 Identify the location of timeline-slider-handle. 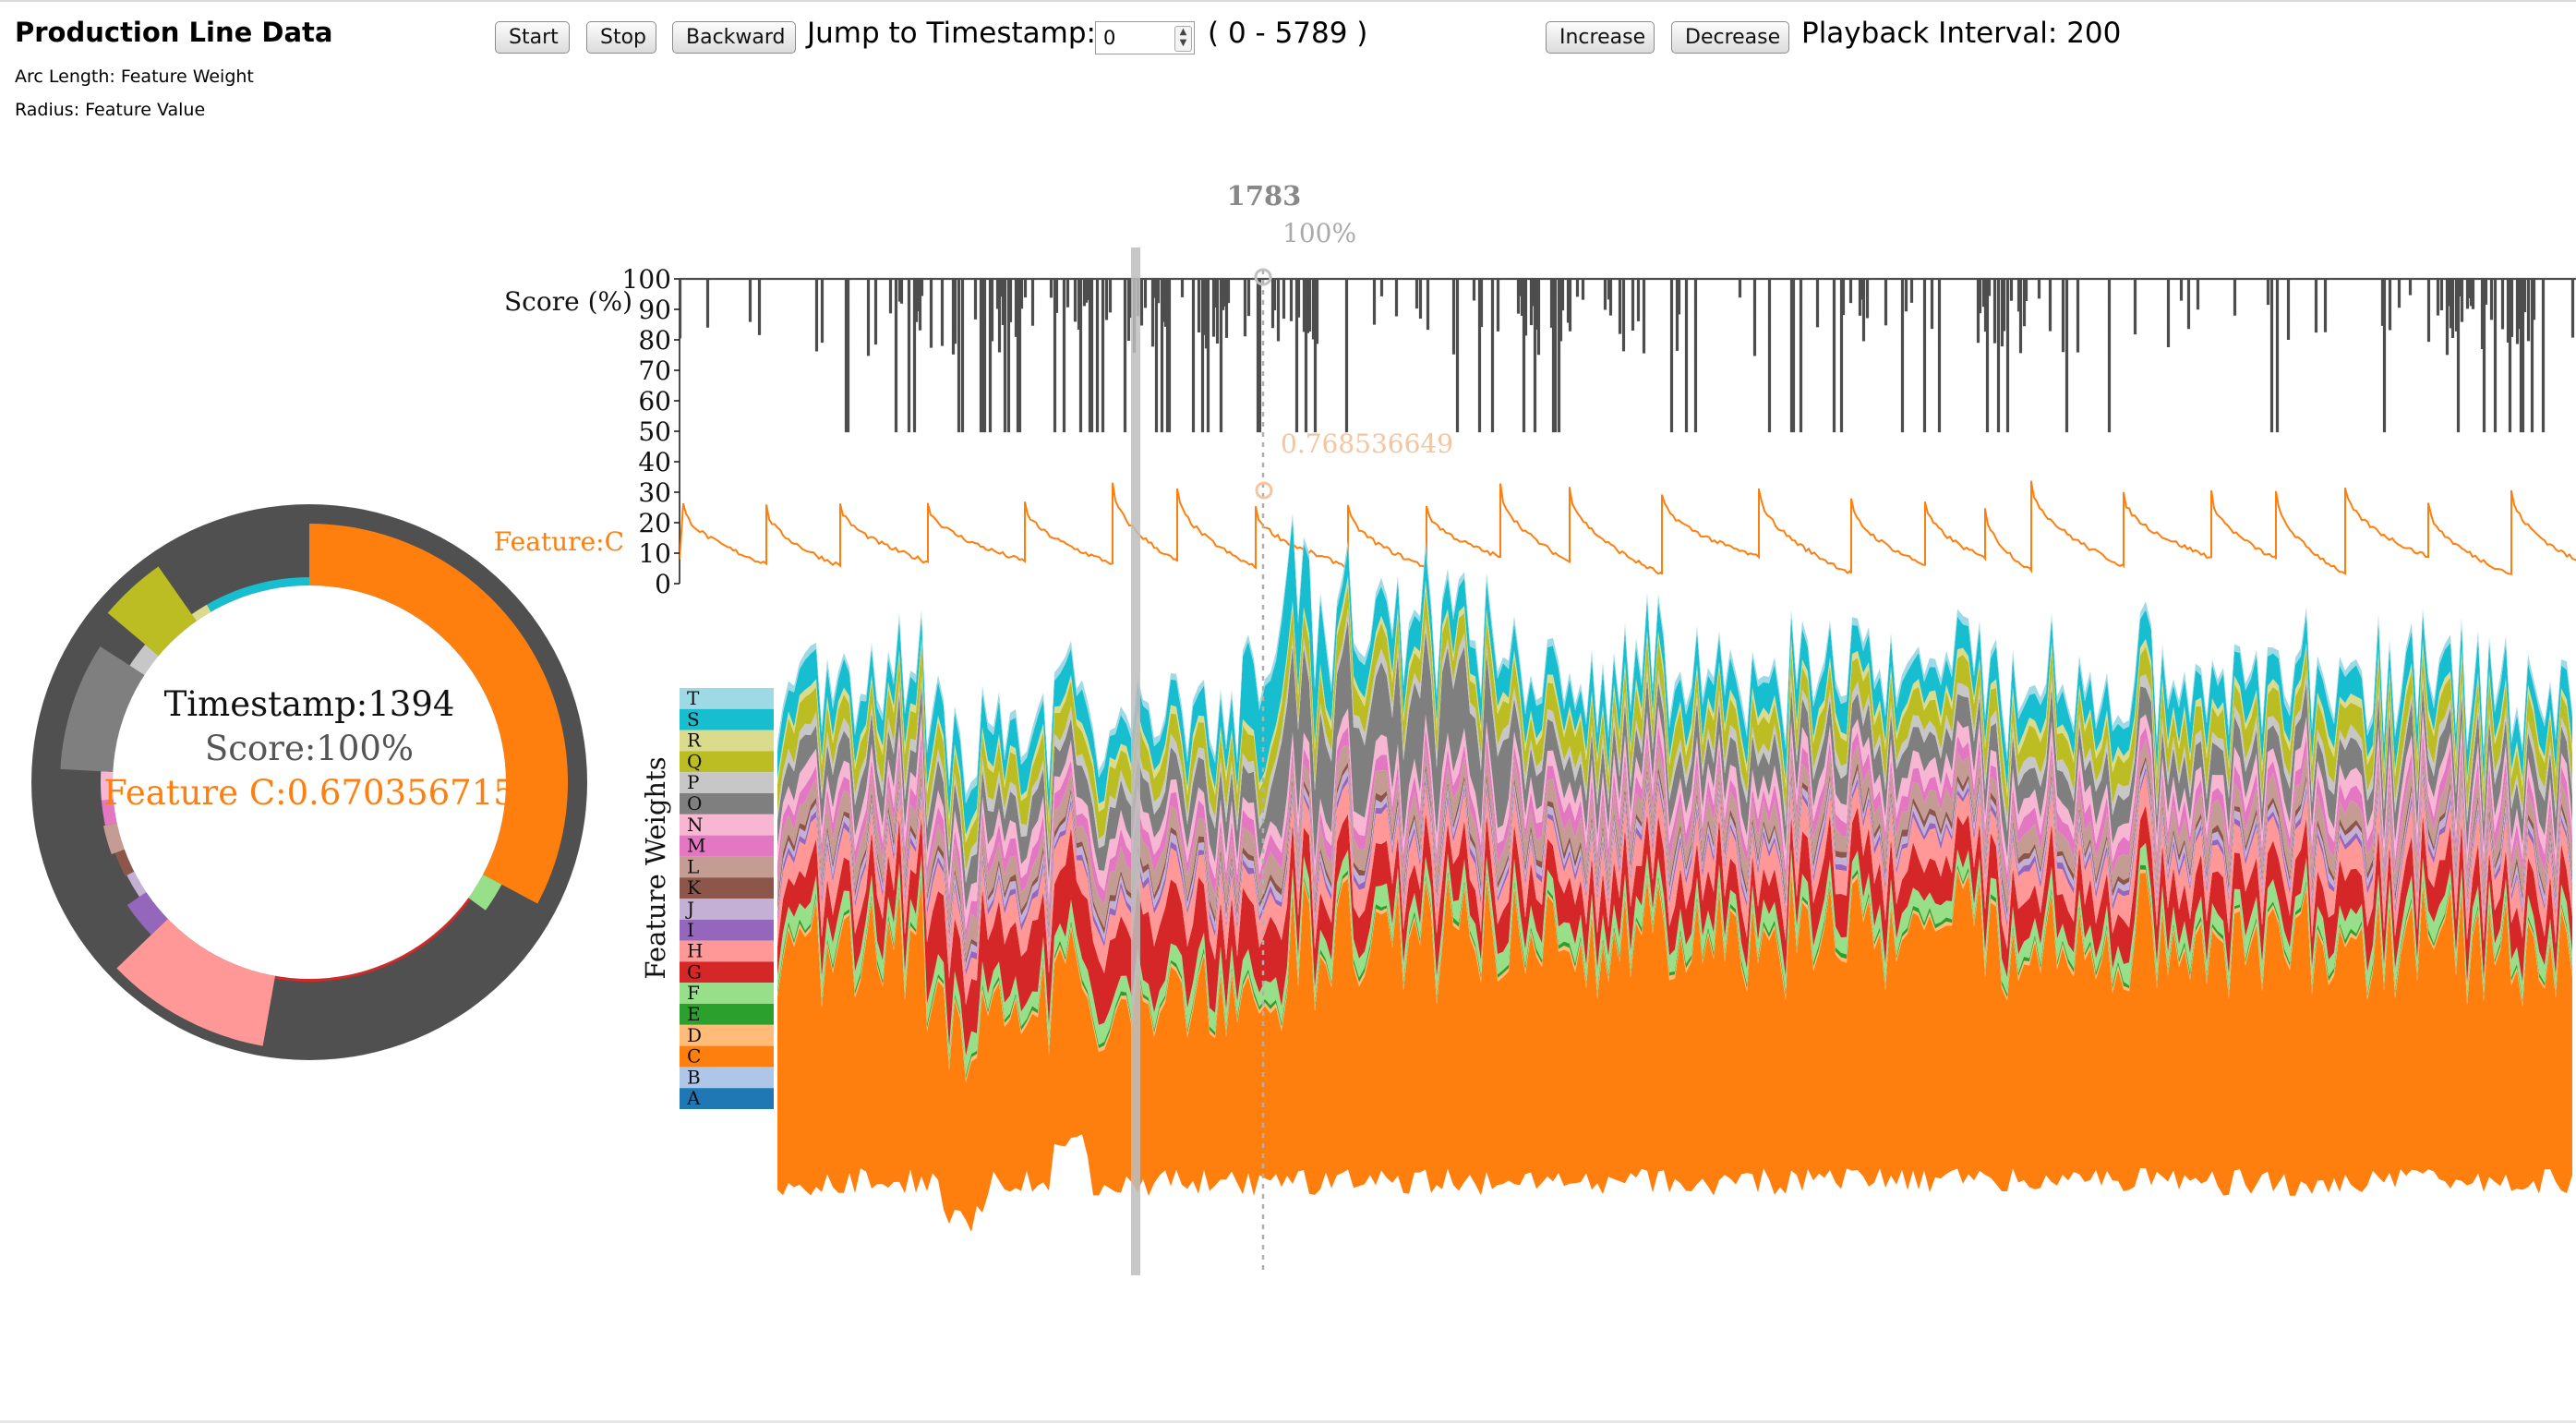
(1135, 761).